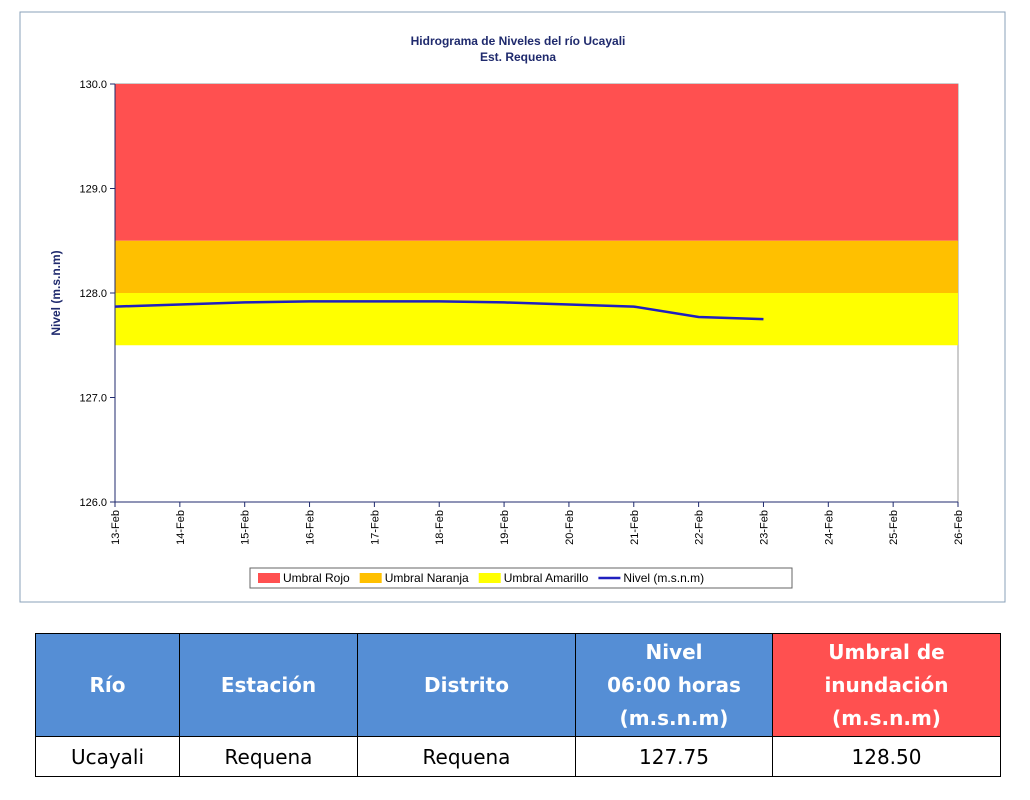 This screenshot has width=1030, height=800. I want to click on header-cell: Distrito, so click(466, 685).